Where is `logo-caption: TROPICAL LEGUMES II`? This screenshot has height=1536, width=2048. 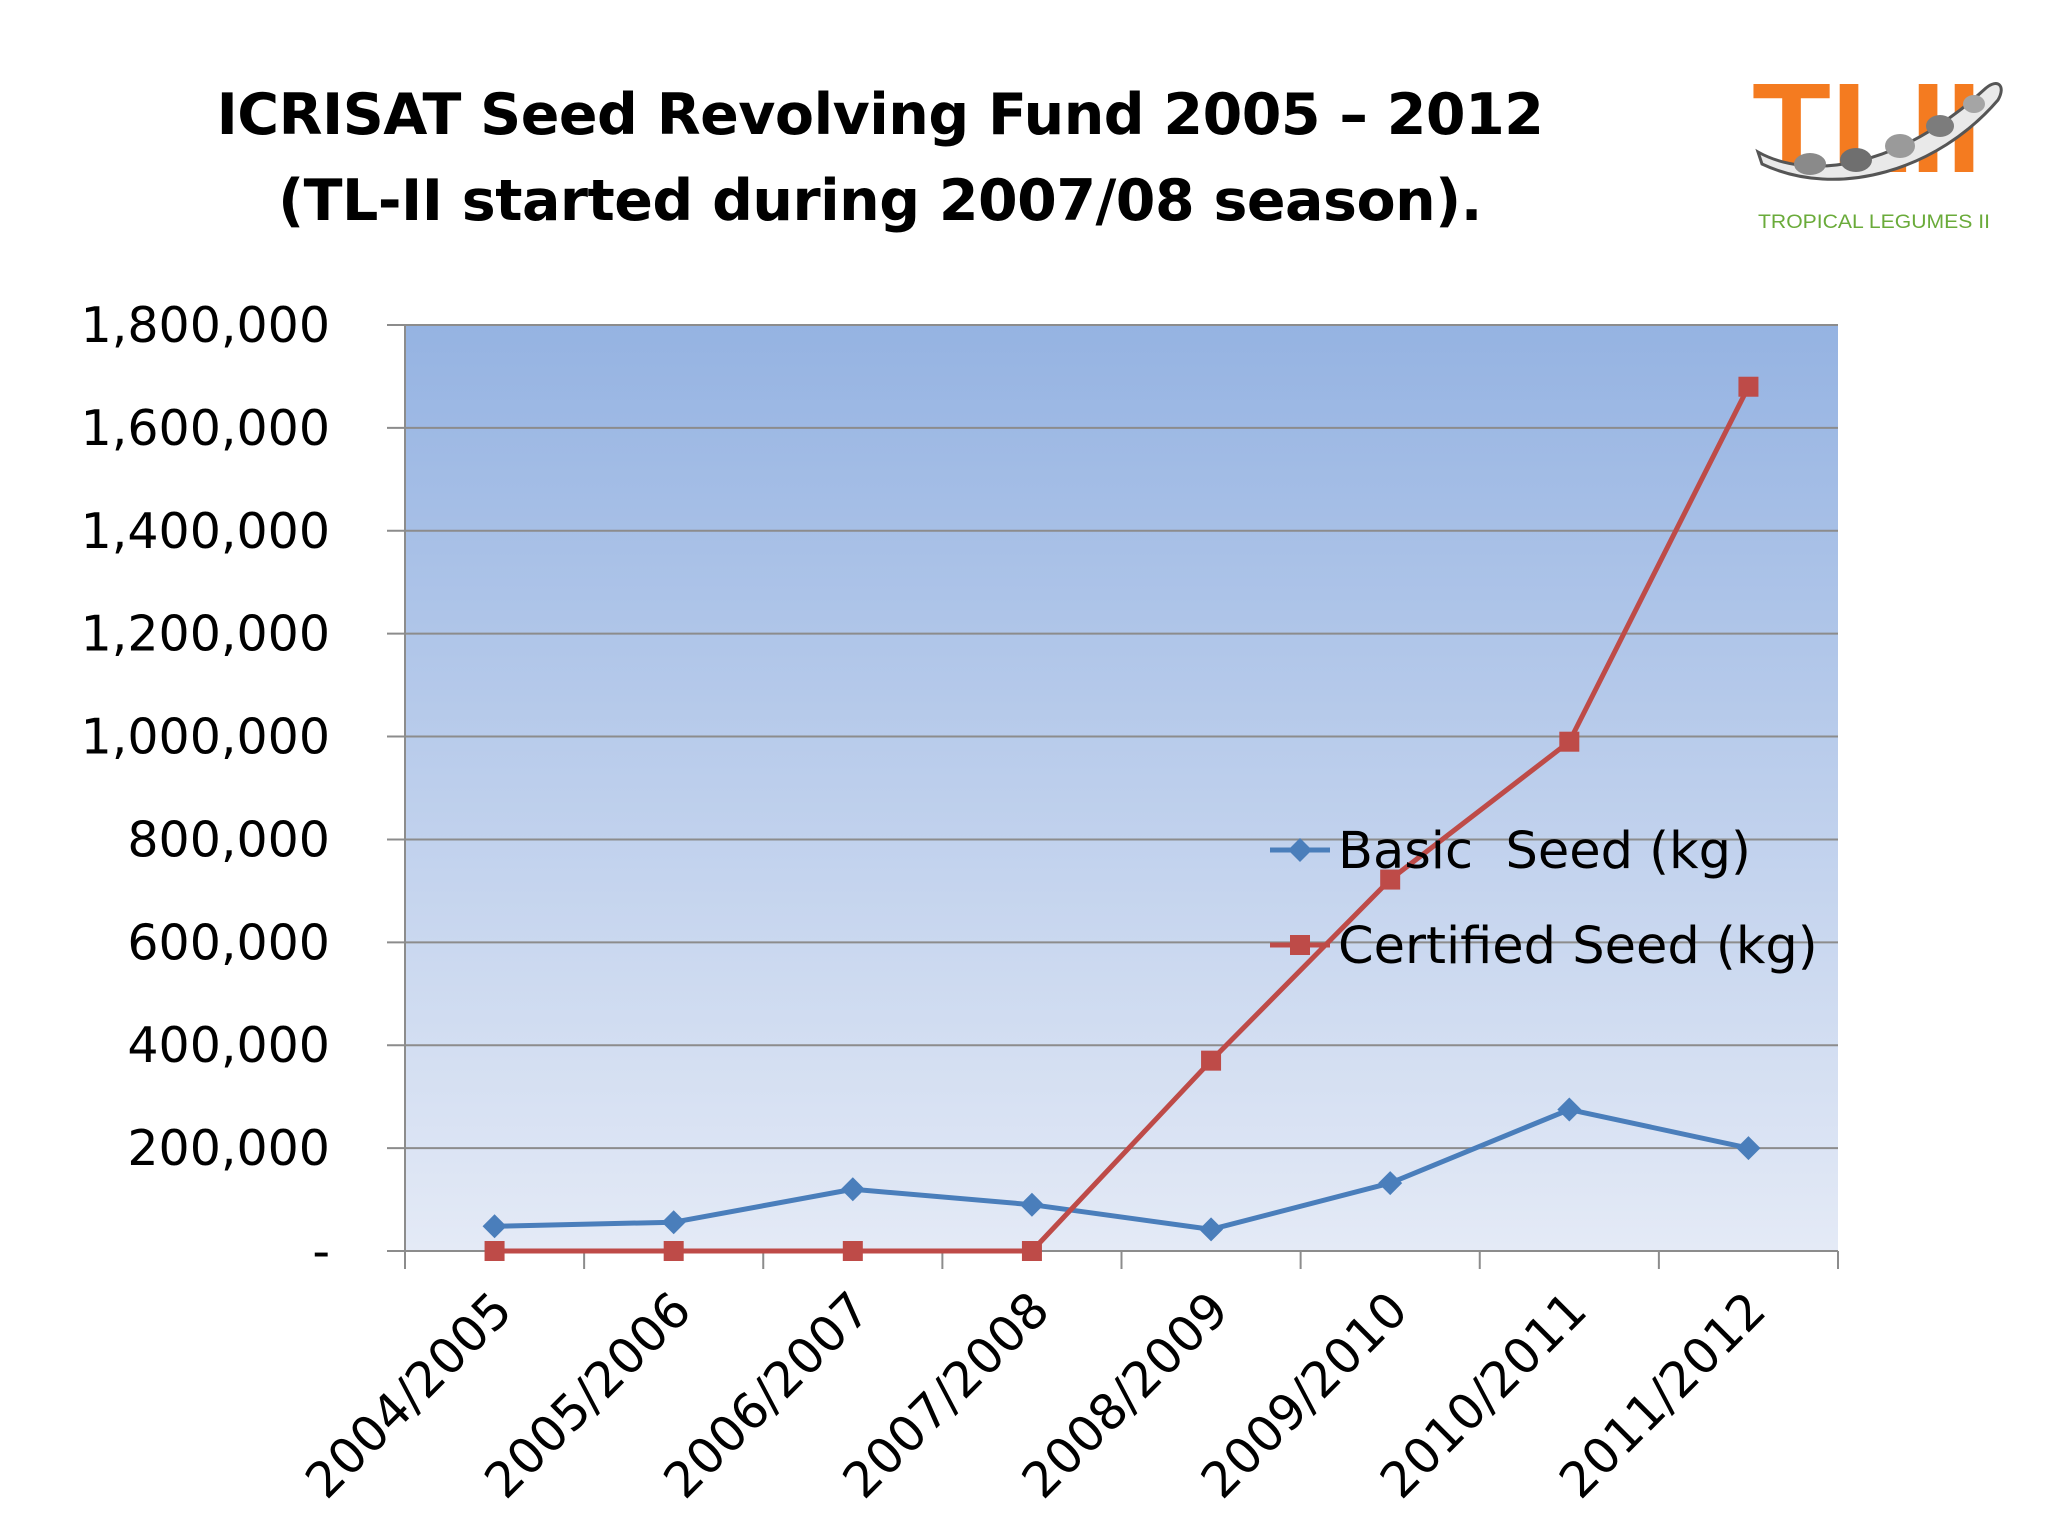
logo-caption: TROPICAL LEGUMES II is located at coordinates (1874, 222).